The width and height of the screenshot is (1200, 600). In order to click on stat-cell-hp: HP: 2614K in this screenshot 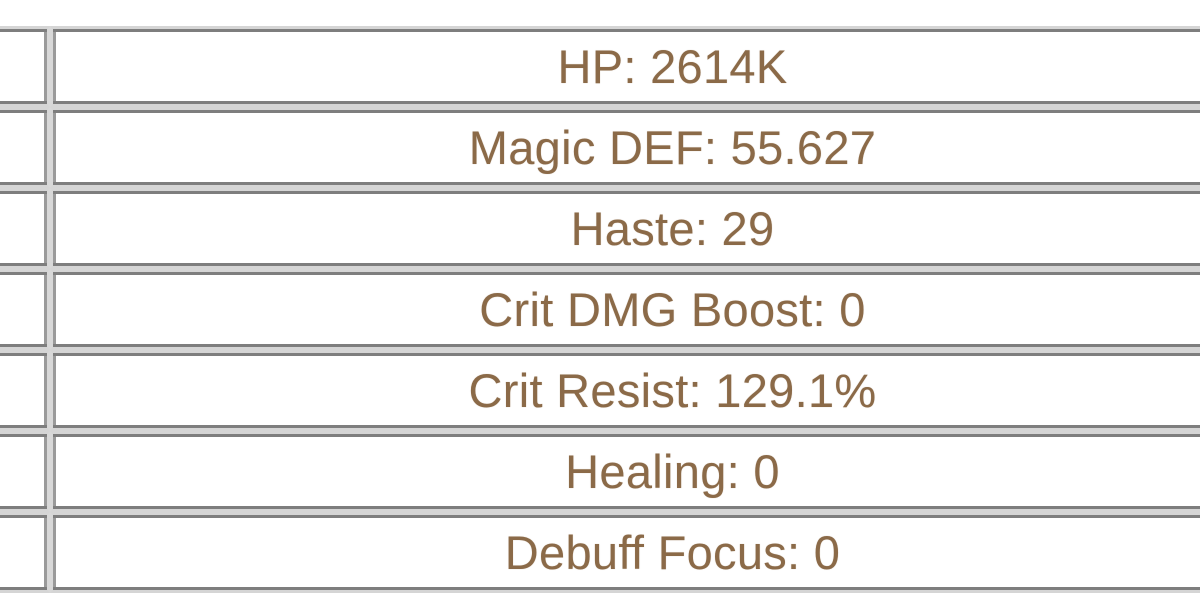, I will do `click(625, 66)`.